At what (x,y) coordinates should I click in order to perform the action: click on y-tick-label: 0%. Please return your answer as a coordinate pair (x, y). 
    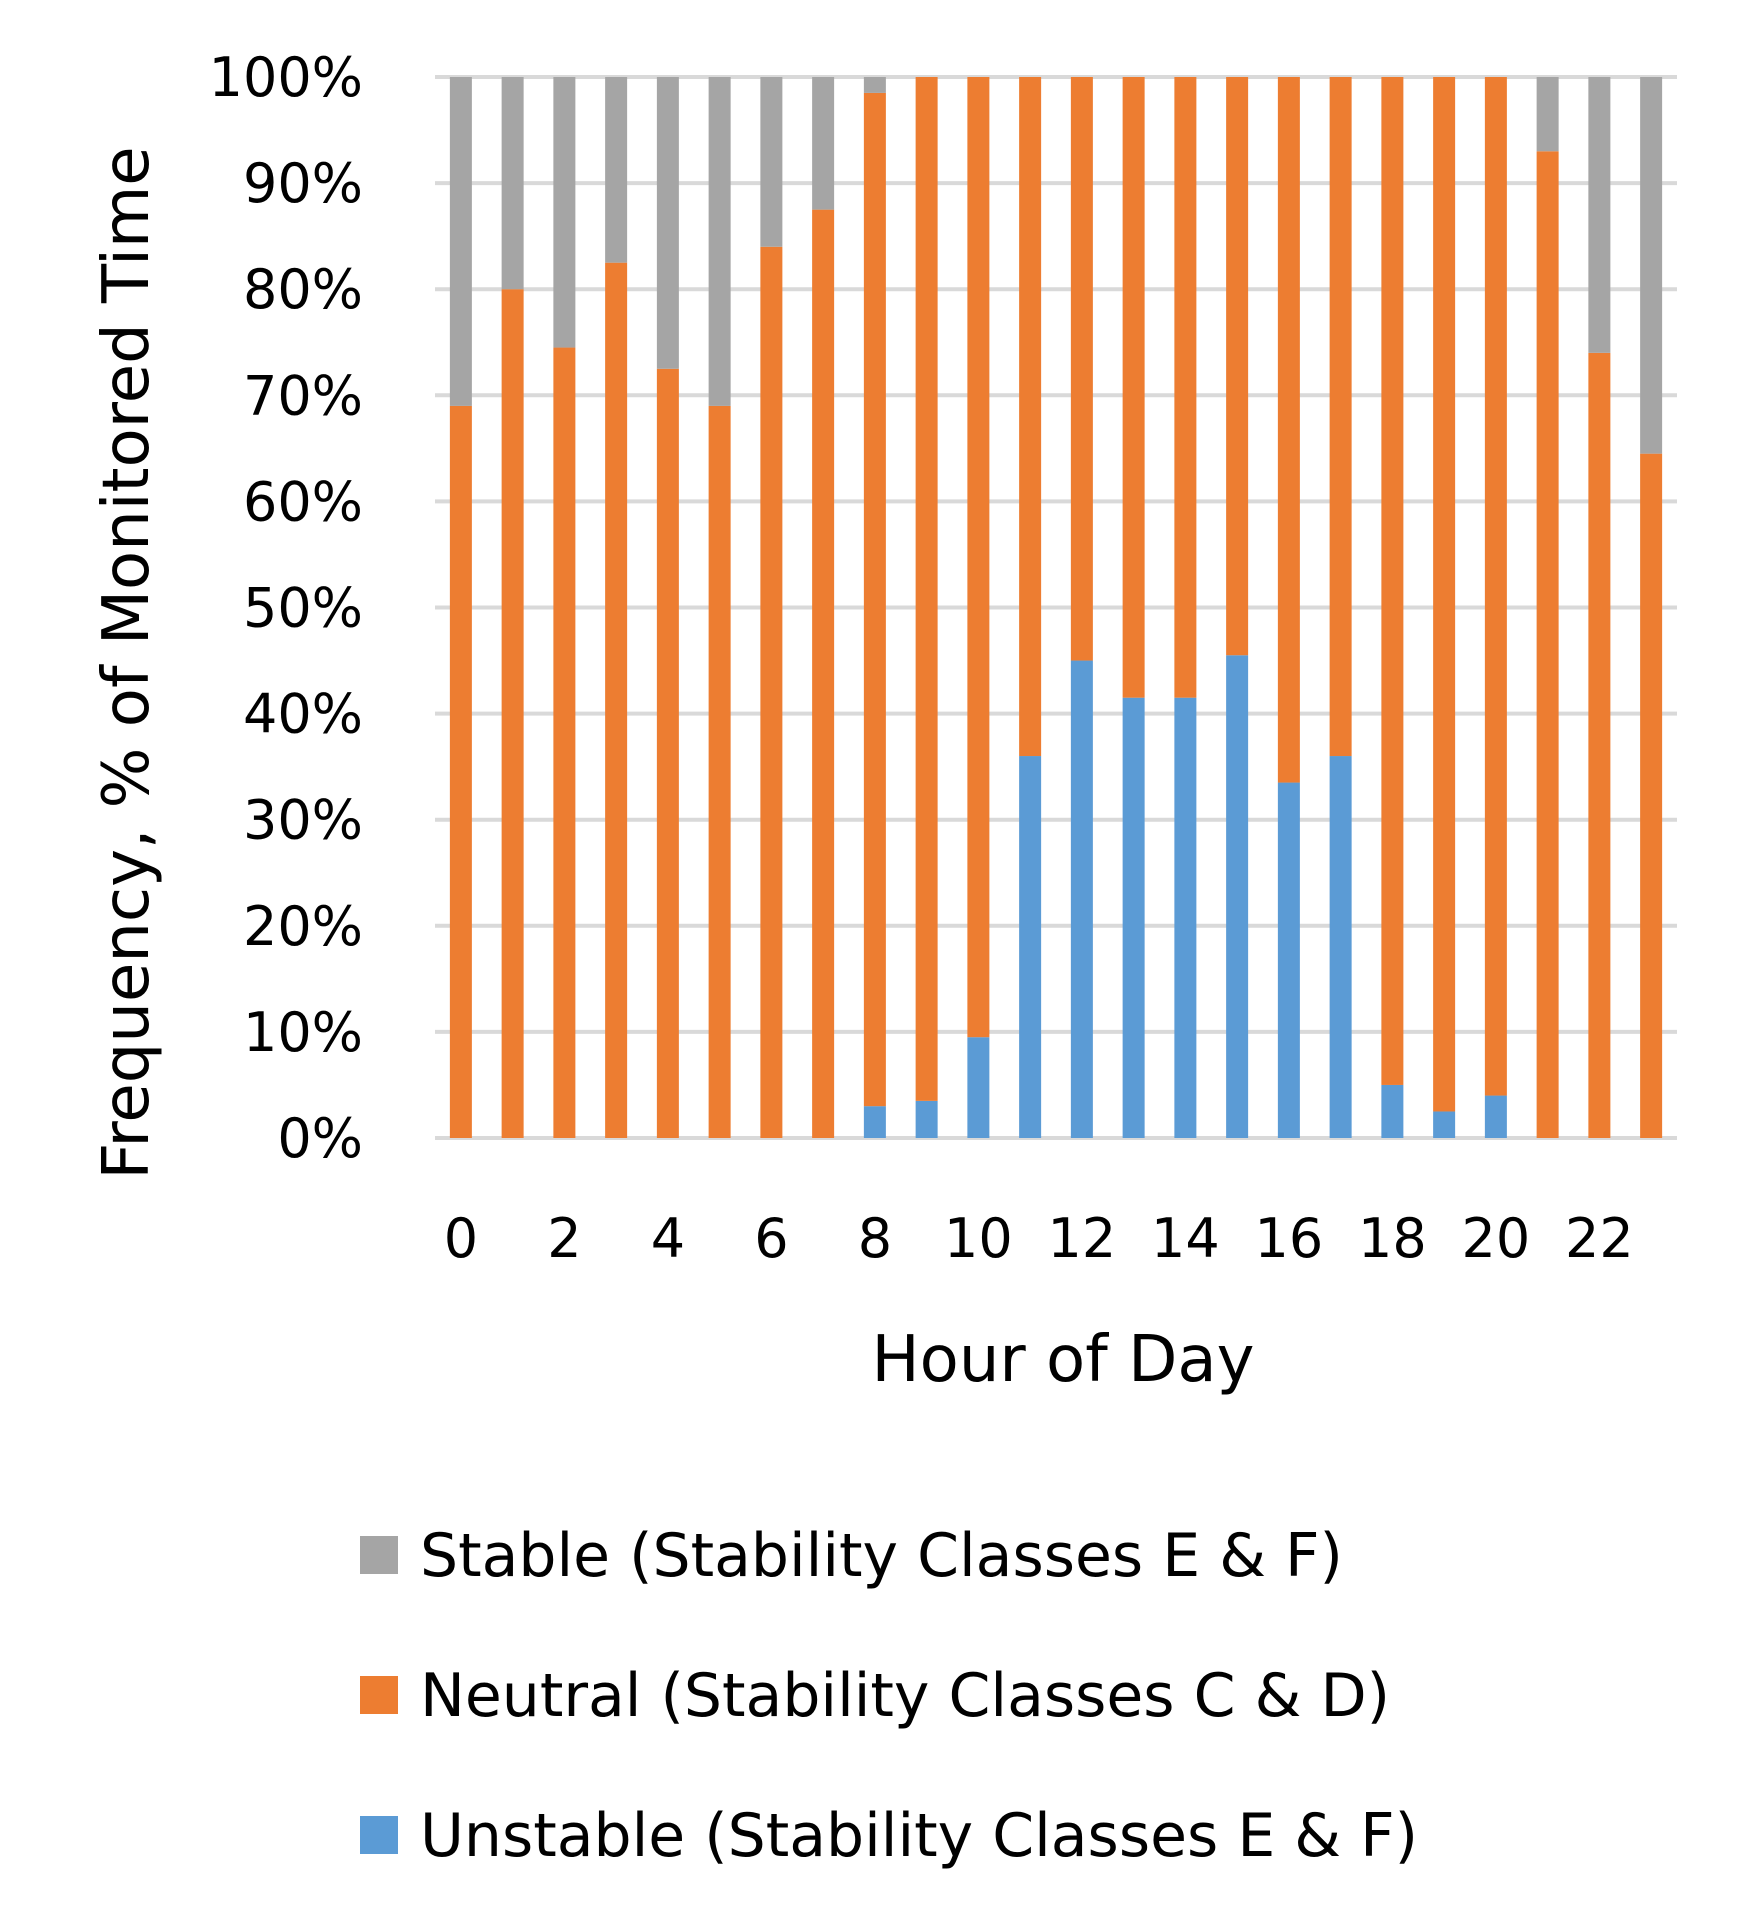
    Looking at the image, I should click on (320, 1138).